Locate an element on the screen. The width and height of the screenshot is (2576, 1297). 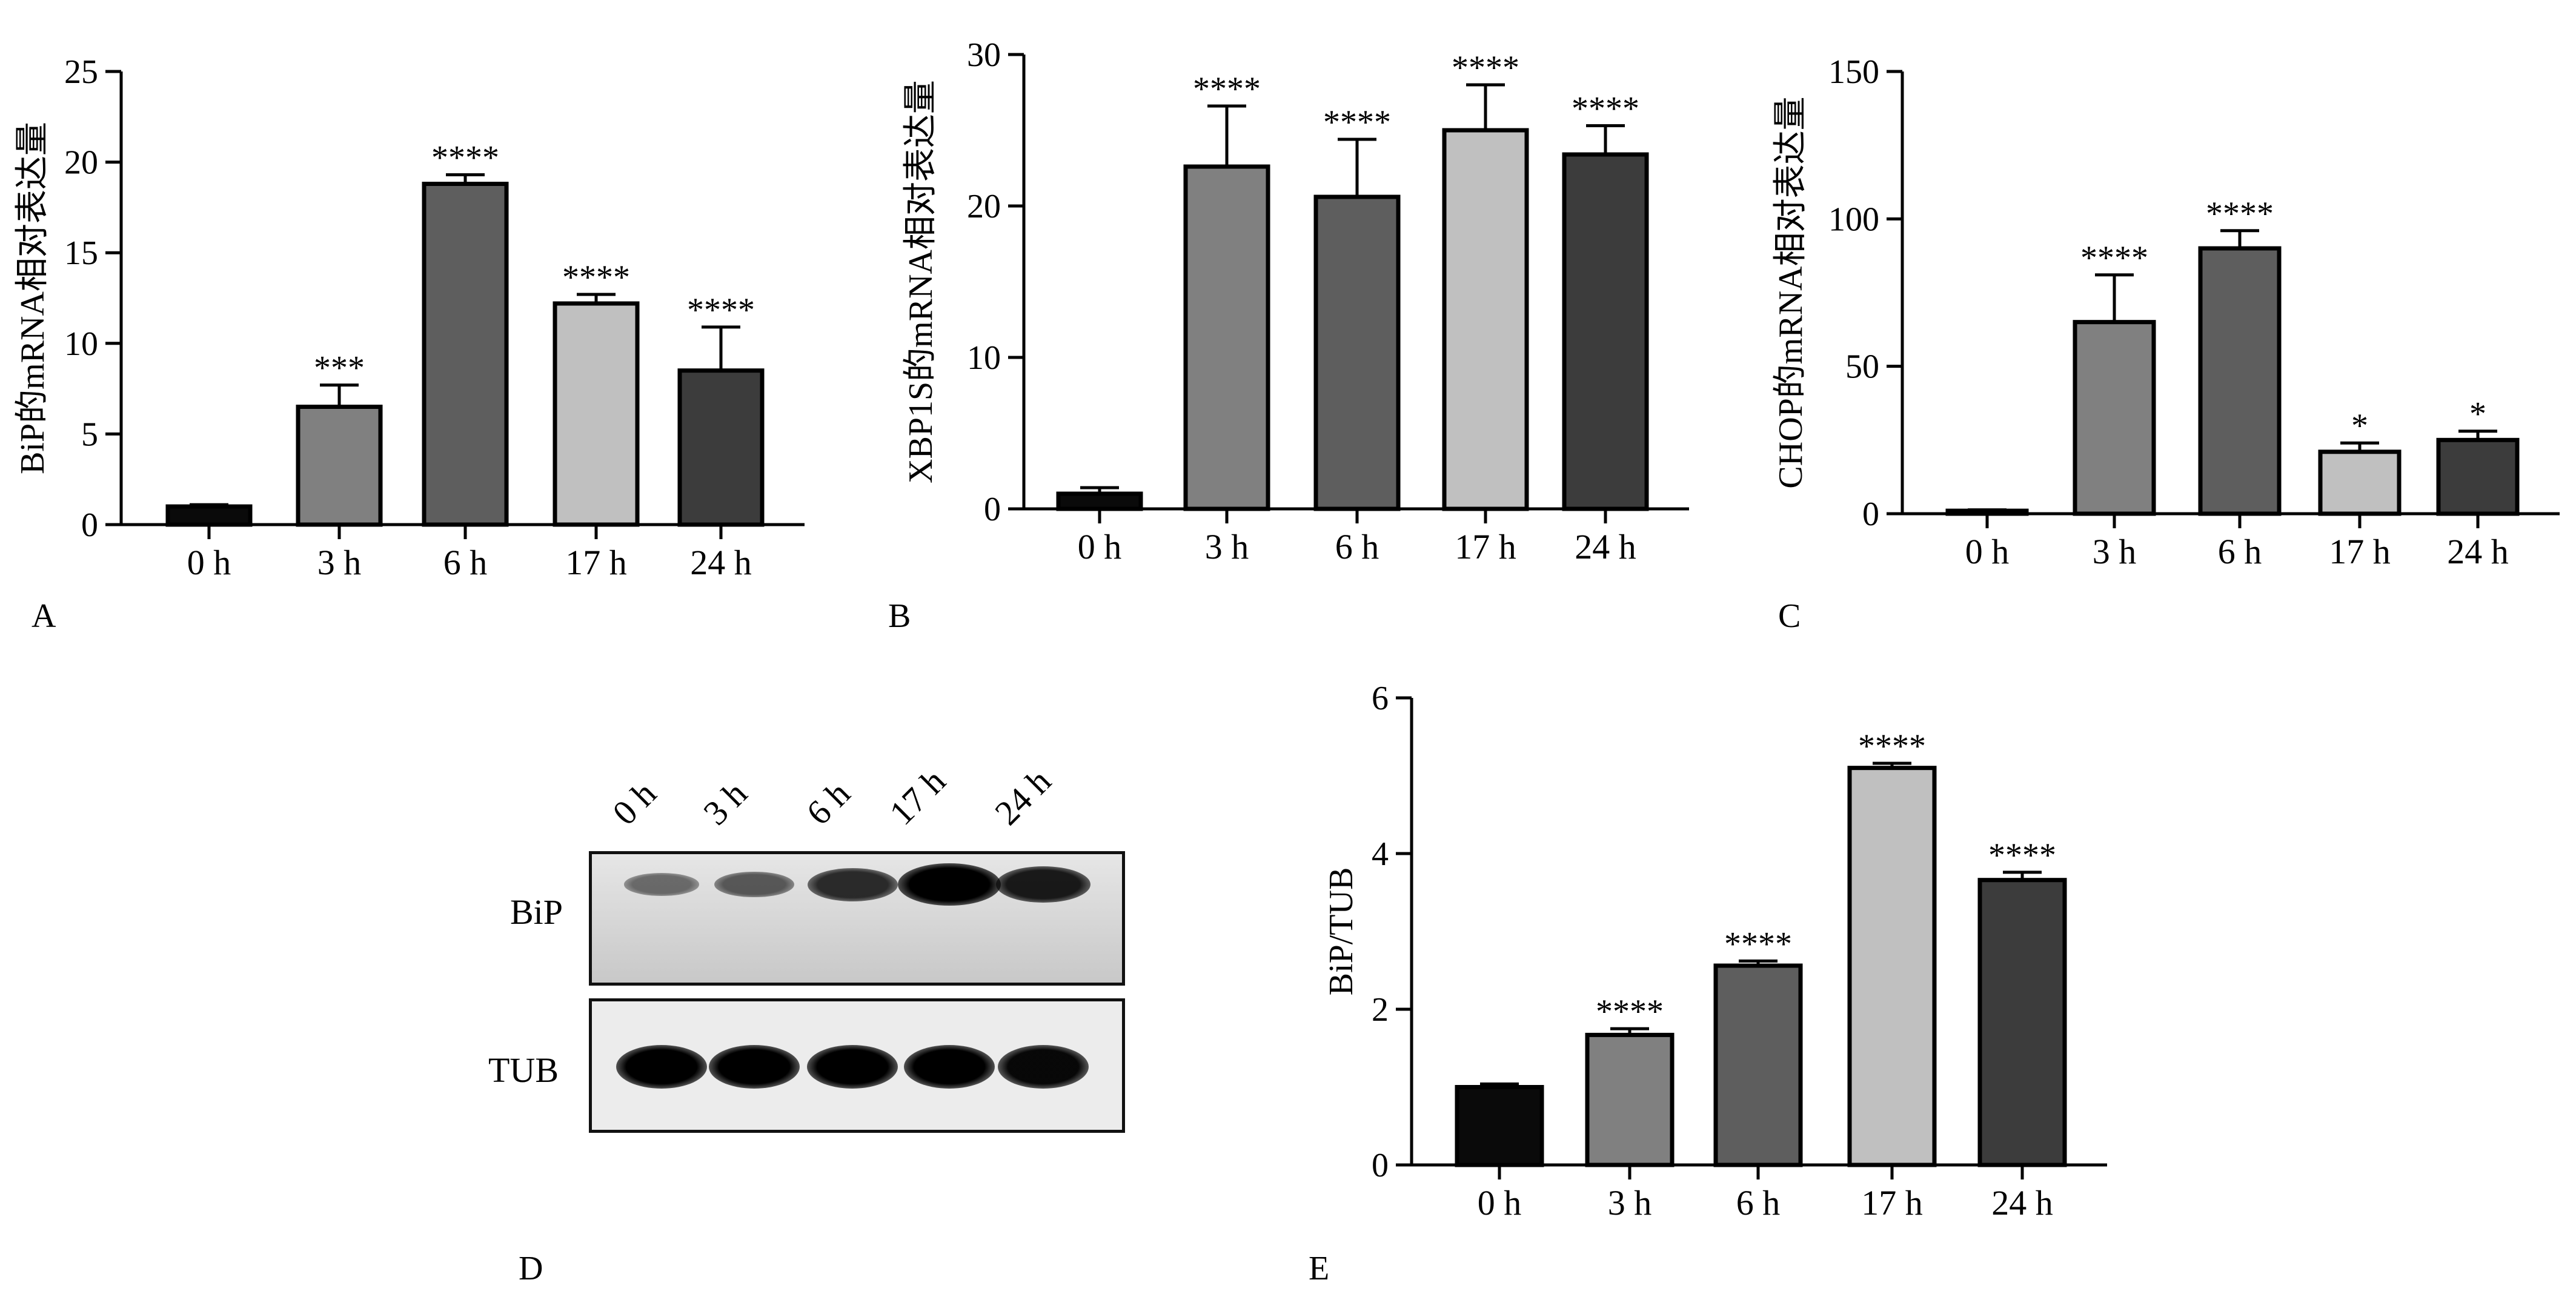
blot-row-label-tub: TUB is located at coordinates (523, 1070).